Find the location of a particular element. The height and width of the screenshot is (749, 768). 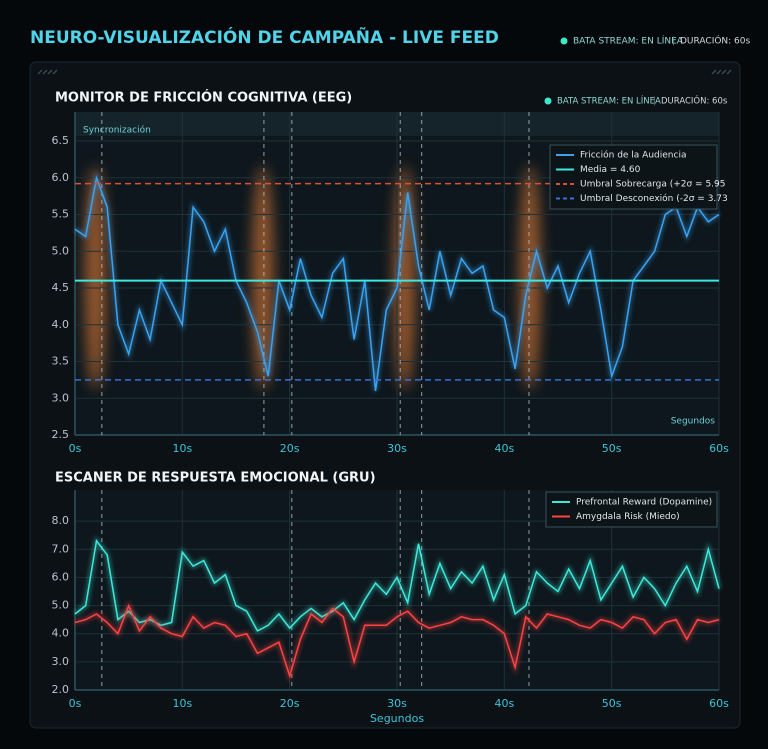

y-tick-label: 3.5 is located at coordinates (61, 361).